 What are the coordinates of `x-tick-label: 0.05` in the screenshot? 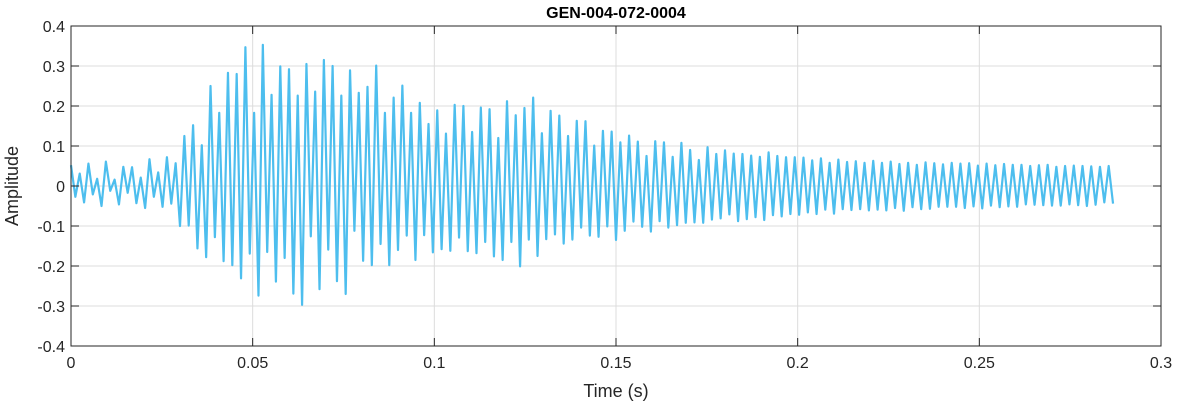 It's located at (252, 363).